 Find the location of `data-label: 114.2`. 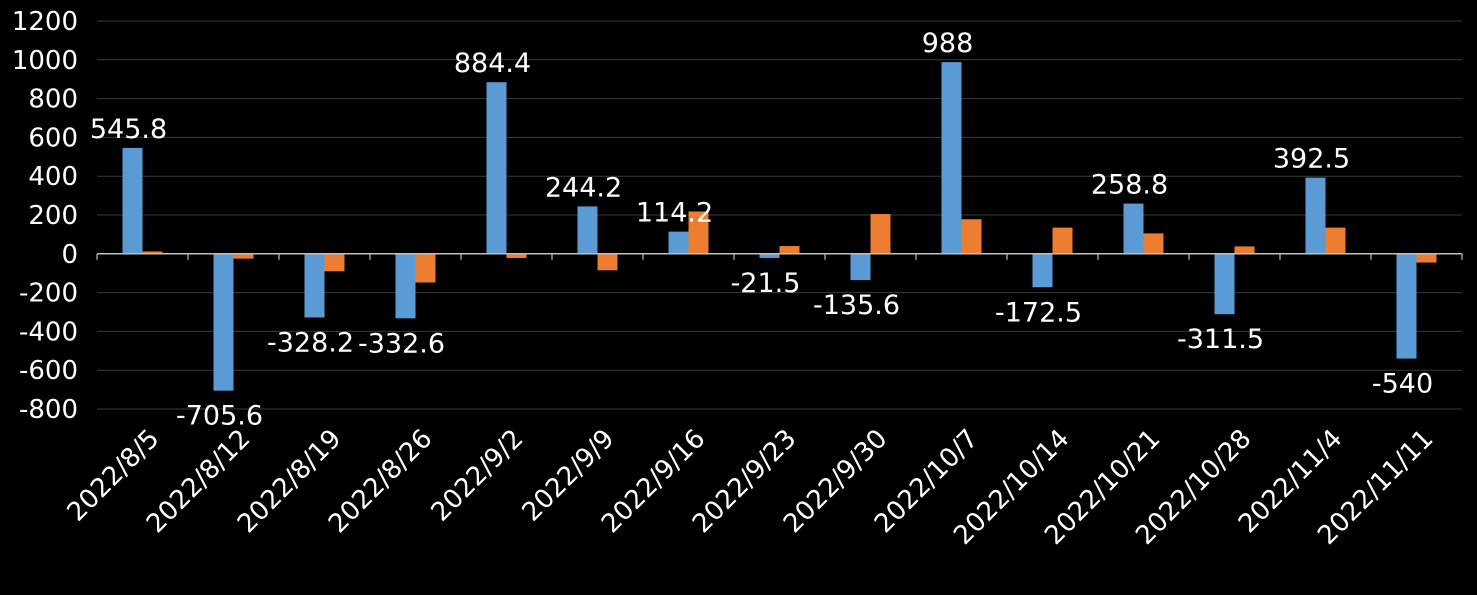

data-label: 114.2 is located at coordinates (674, 213).